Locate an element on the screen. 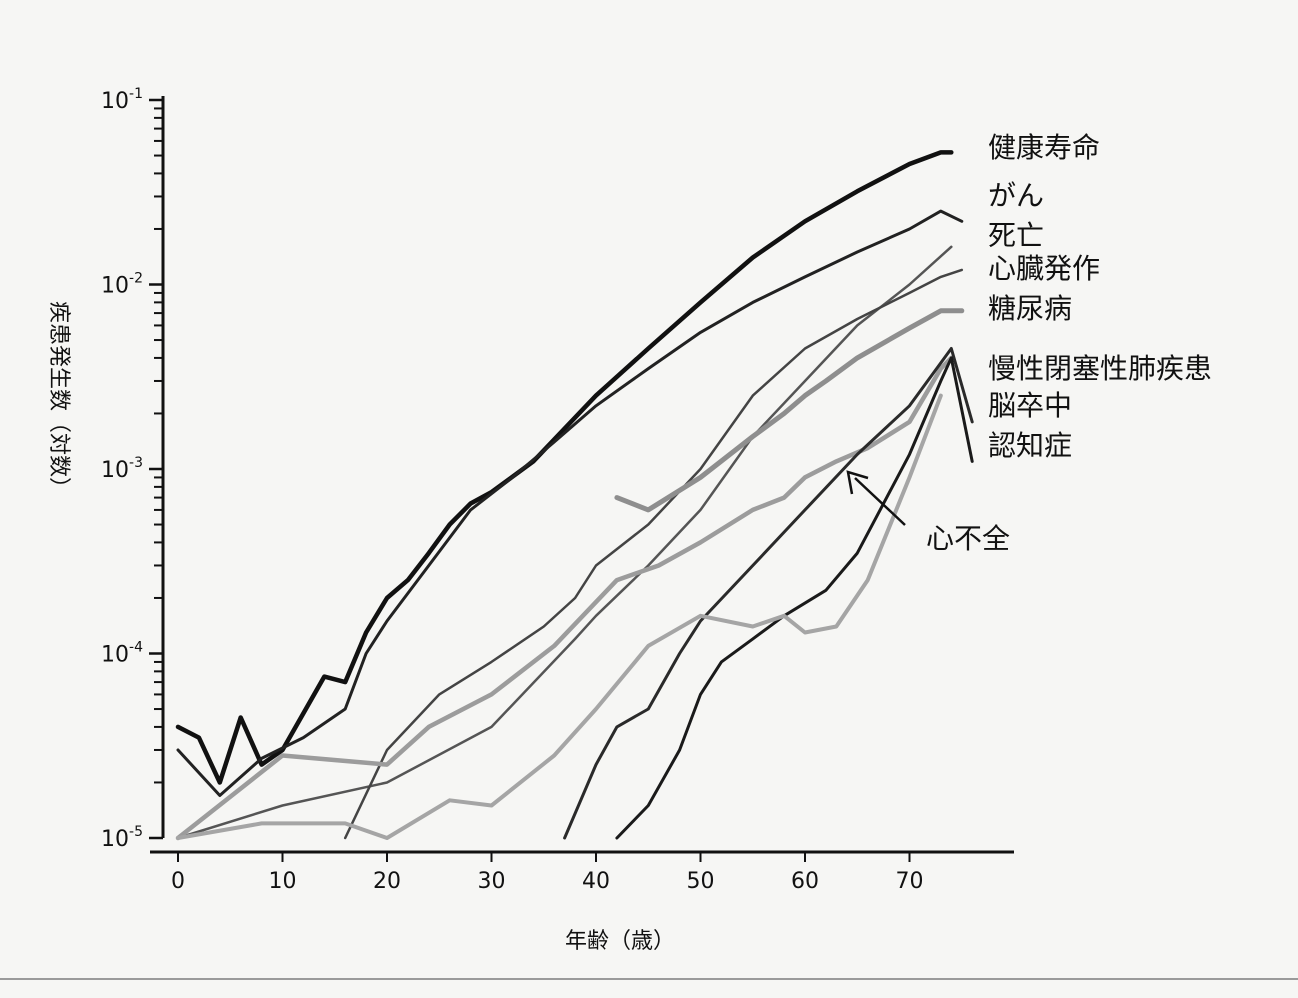 The height and width of the screenshot is (998, 1298). x-axis: 0 10 20 30 40 50 60 70 is located at coordinates (582, 872).